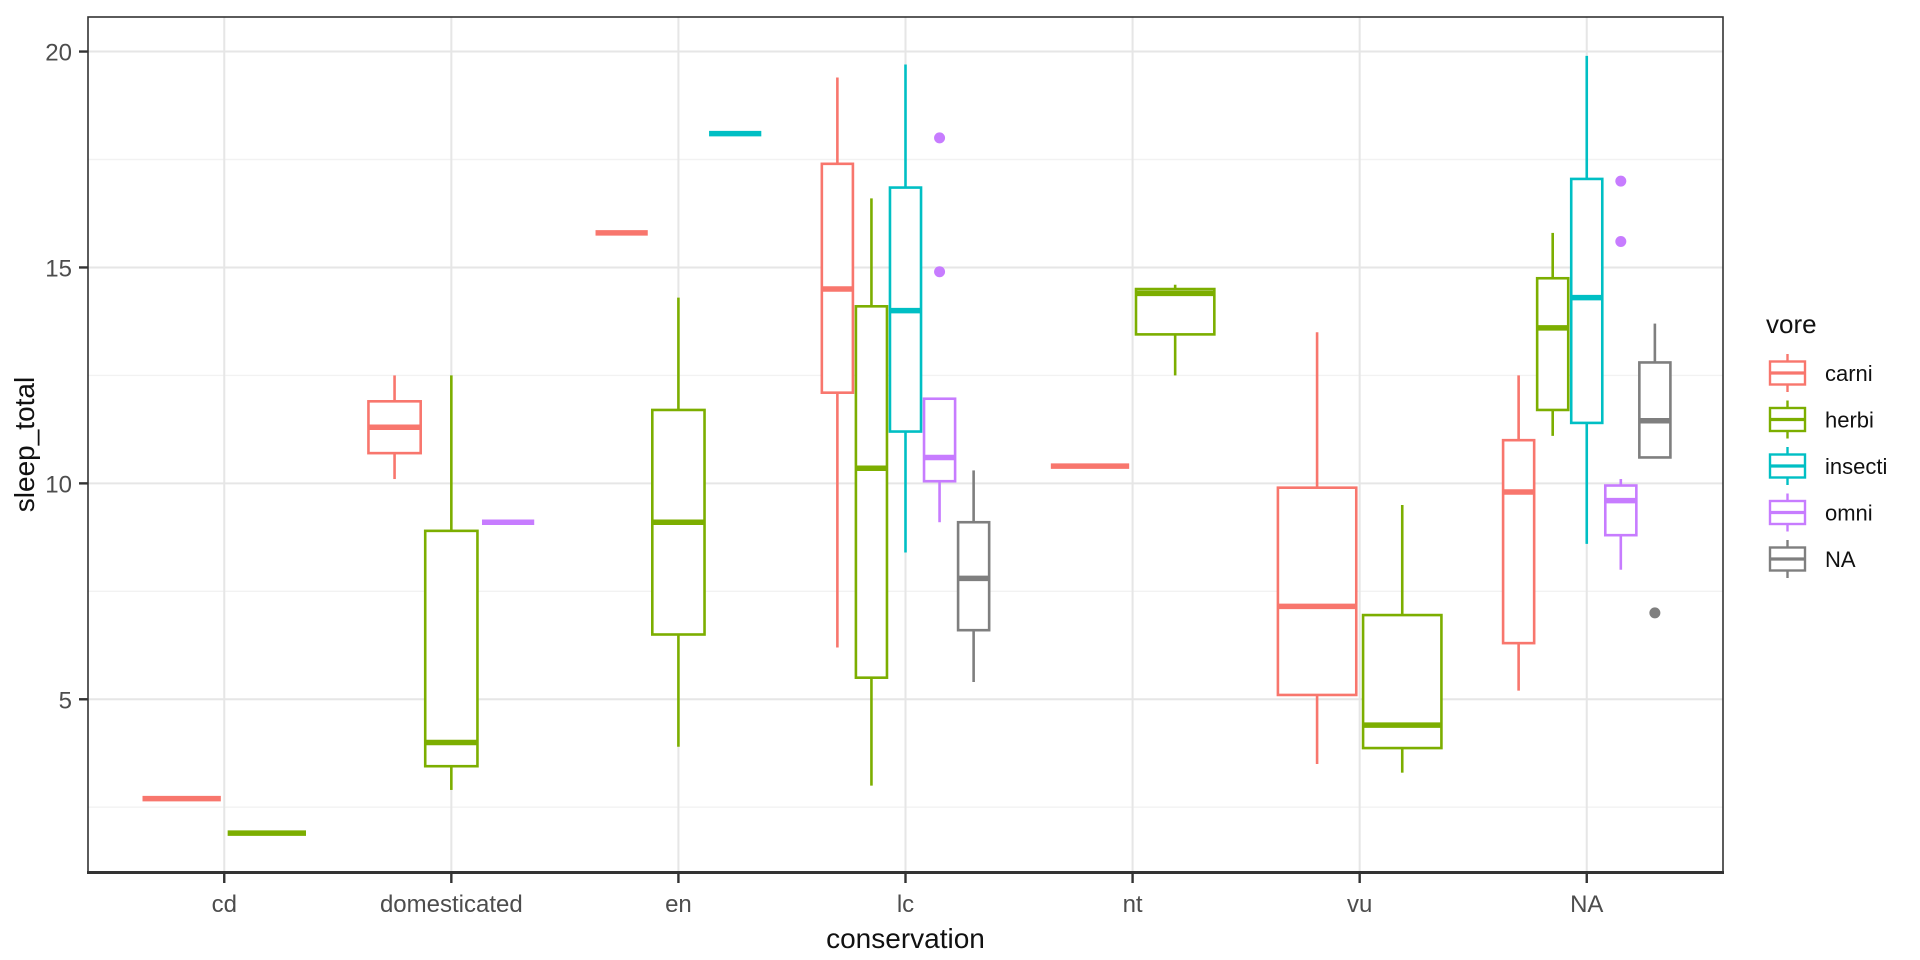 The width and height of the screenshot is (1920, 960). I want to click on legend-entry-insecti: insecti, so click(1827, 466).